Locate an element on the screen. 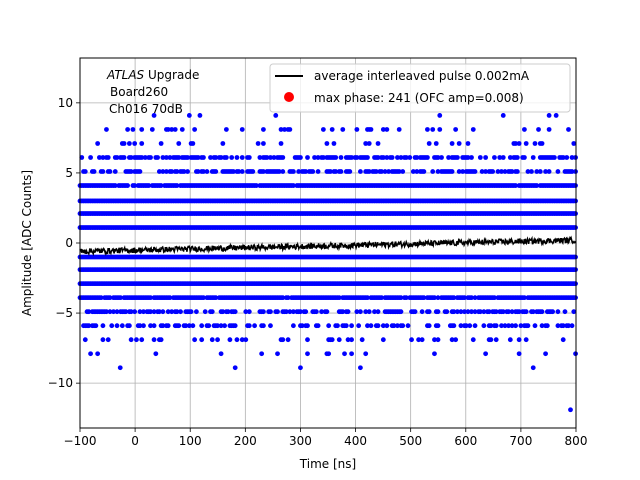 The image size is (640, 480). x-tick-label: 0 is located at coordinates (135, 441).